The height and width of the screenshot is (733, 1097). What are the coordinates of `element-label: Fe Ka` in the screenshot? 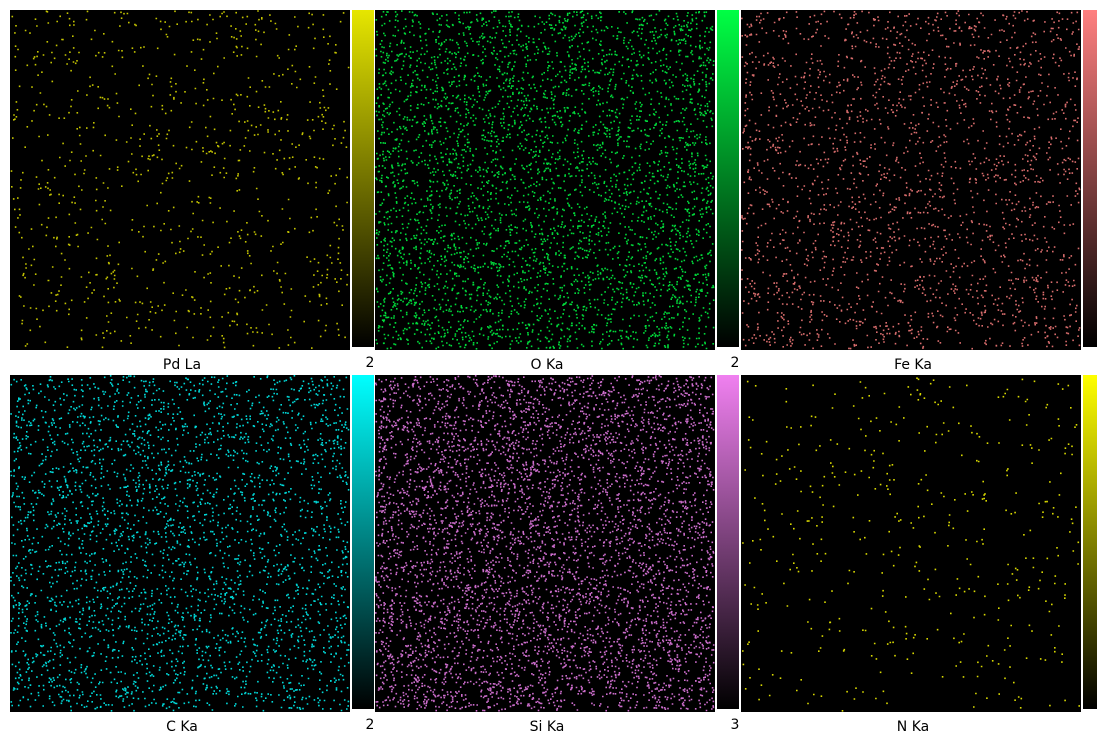 It's located at (913, 365).